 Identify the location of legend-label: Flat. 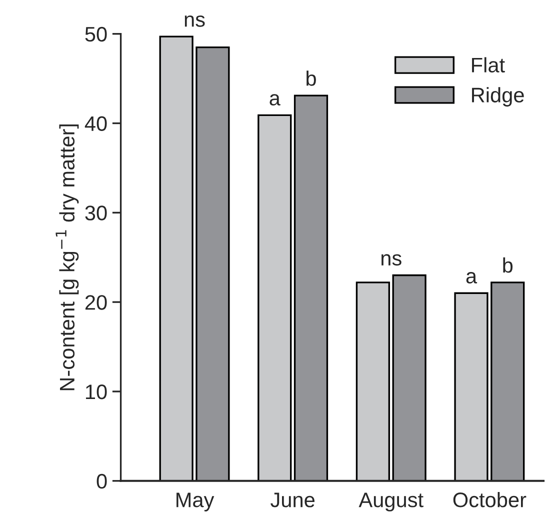
(488, 64).